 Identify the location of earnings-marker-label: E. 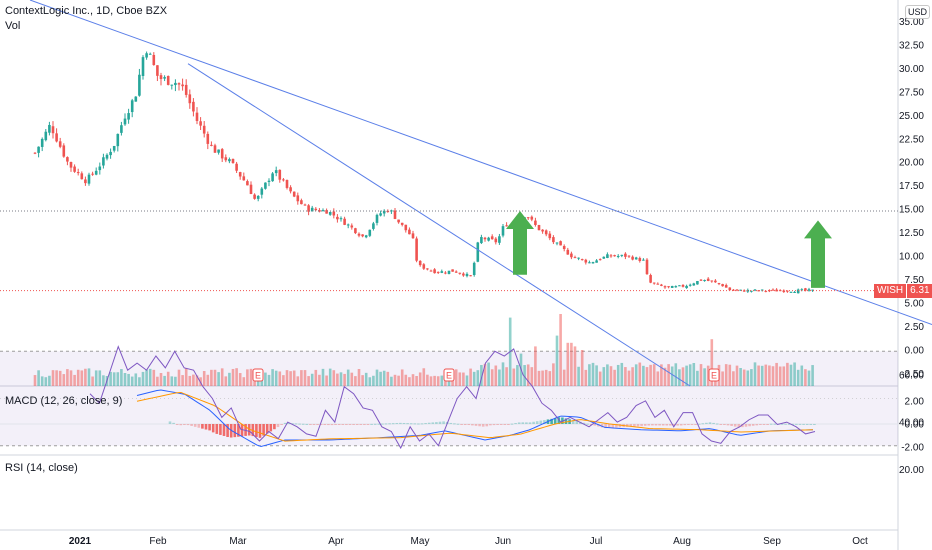
(258, 376).